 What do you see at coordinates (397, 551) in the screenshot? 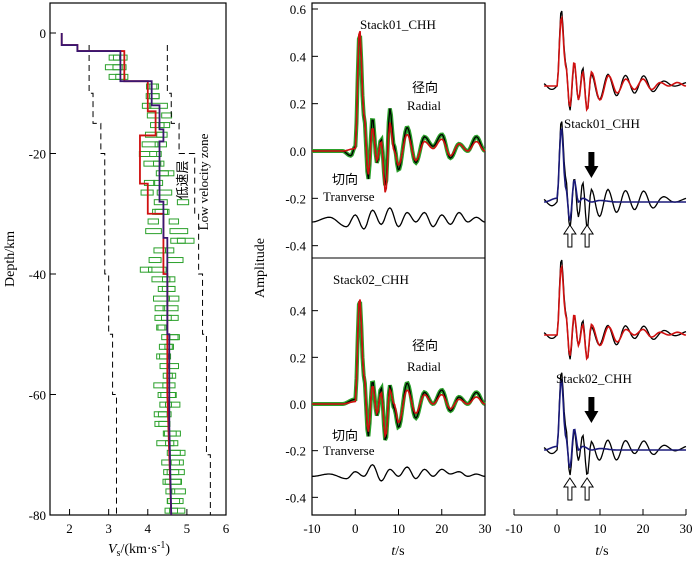
I see `time-axis-title-mid: t/s` at bounding box center [397, 551].